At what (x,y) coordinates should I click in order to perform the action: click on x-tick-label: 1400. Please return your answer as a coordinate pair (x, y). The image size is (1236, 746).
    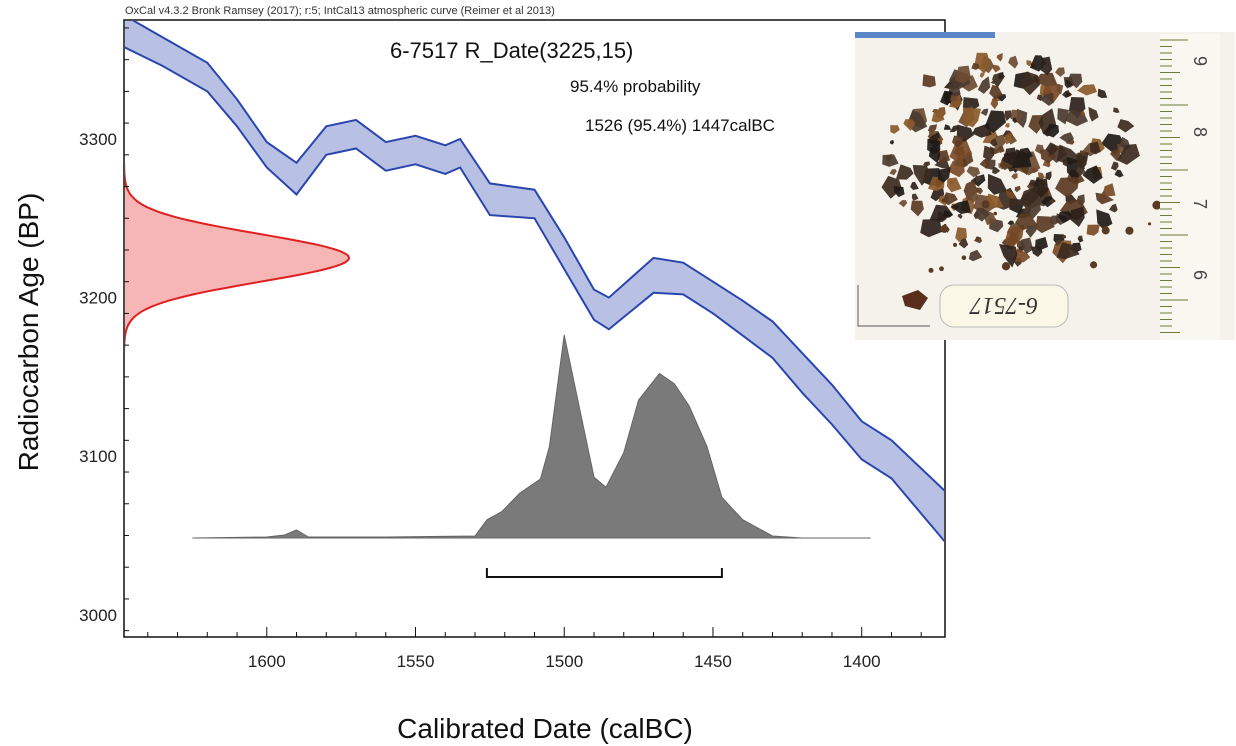
    Looking at the image, I should click on (862, 661).